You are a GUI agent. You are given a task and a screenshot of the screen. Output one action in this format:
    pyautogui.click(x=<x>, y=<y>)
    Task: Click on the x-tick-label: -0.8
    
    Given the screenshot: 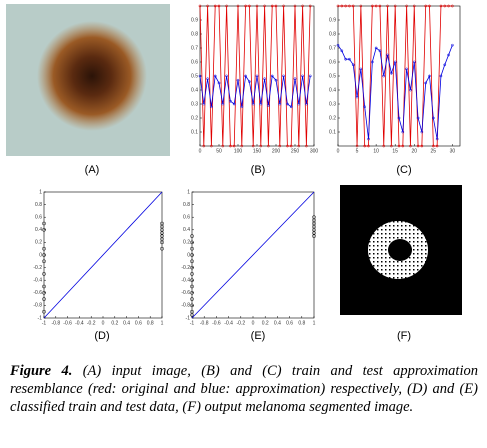 What is the action you would take?
    pyautogui.click(x=55, y=323)
    